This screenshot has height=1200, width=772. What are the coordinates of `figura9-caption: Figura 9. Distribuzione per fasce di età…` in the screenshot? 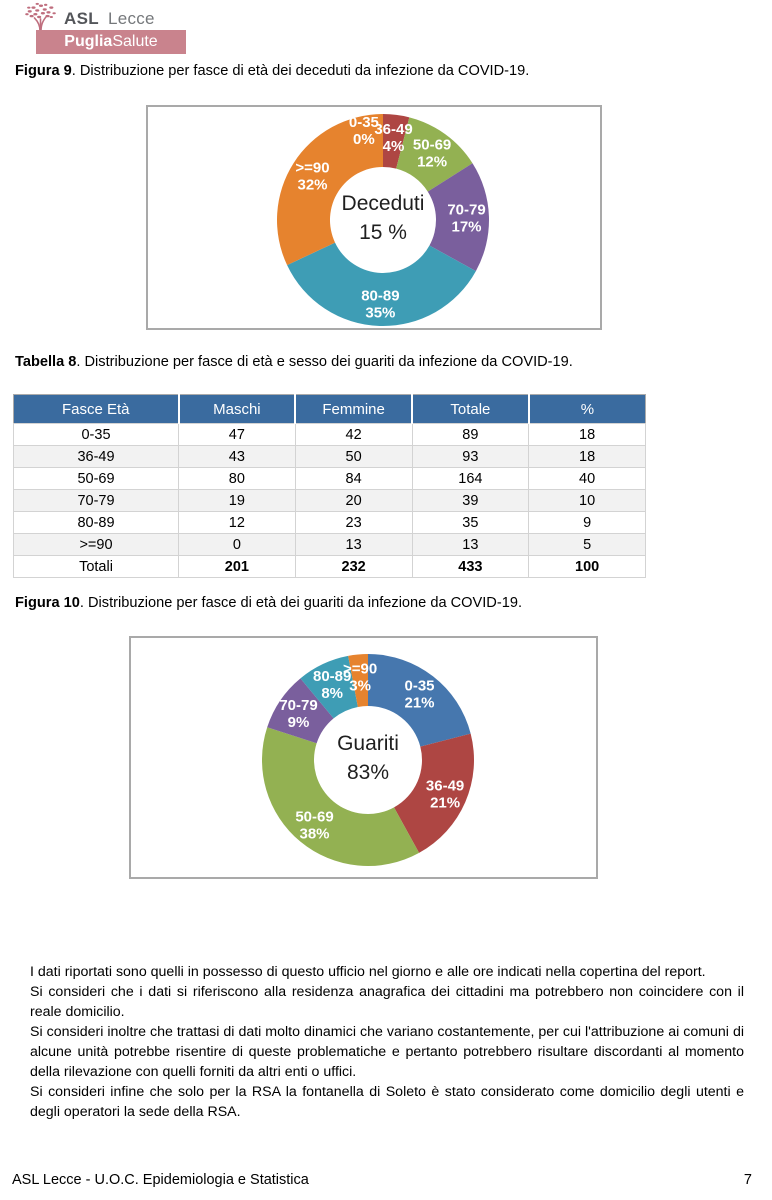 It's located at (272, 71).